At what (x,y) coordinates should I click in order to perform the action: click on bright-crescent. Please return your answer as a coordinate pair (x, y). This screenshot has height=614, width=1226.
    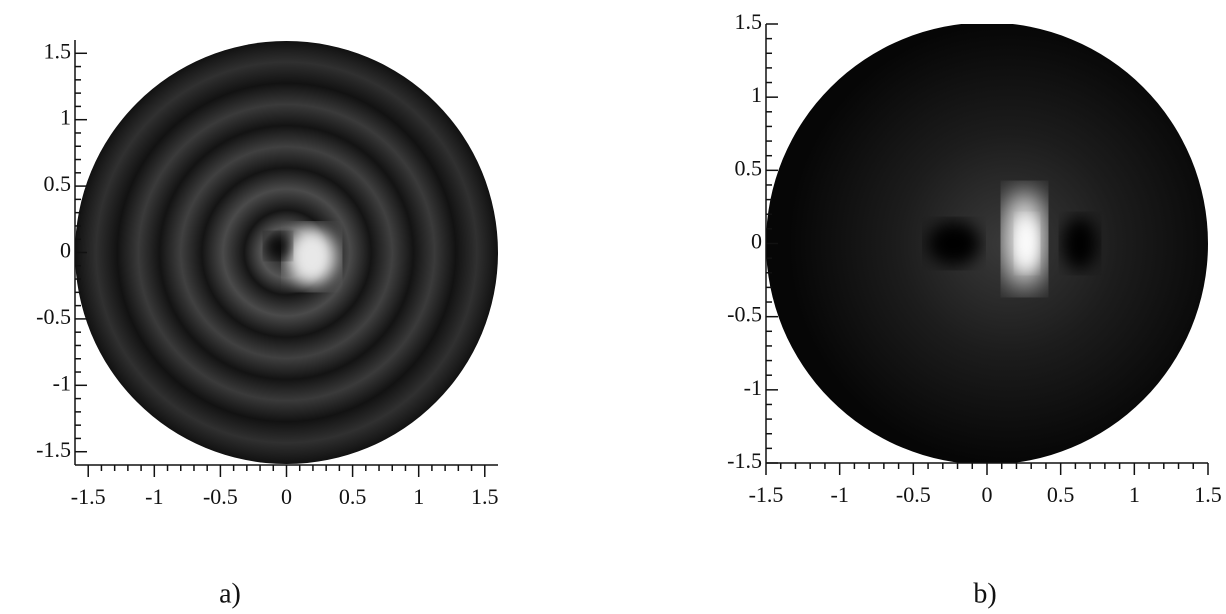
    Looking at the image, I should click on (312, 257).